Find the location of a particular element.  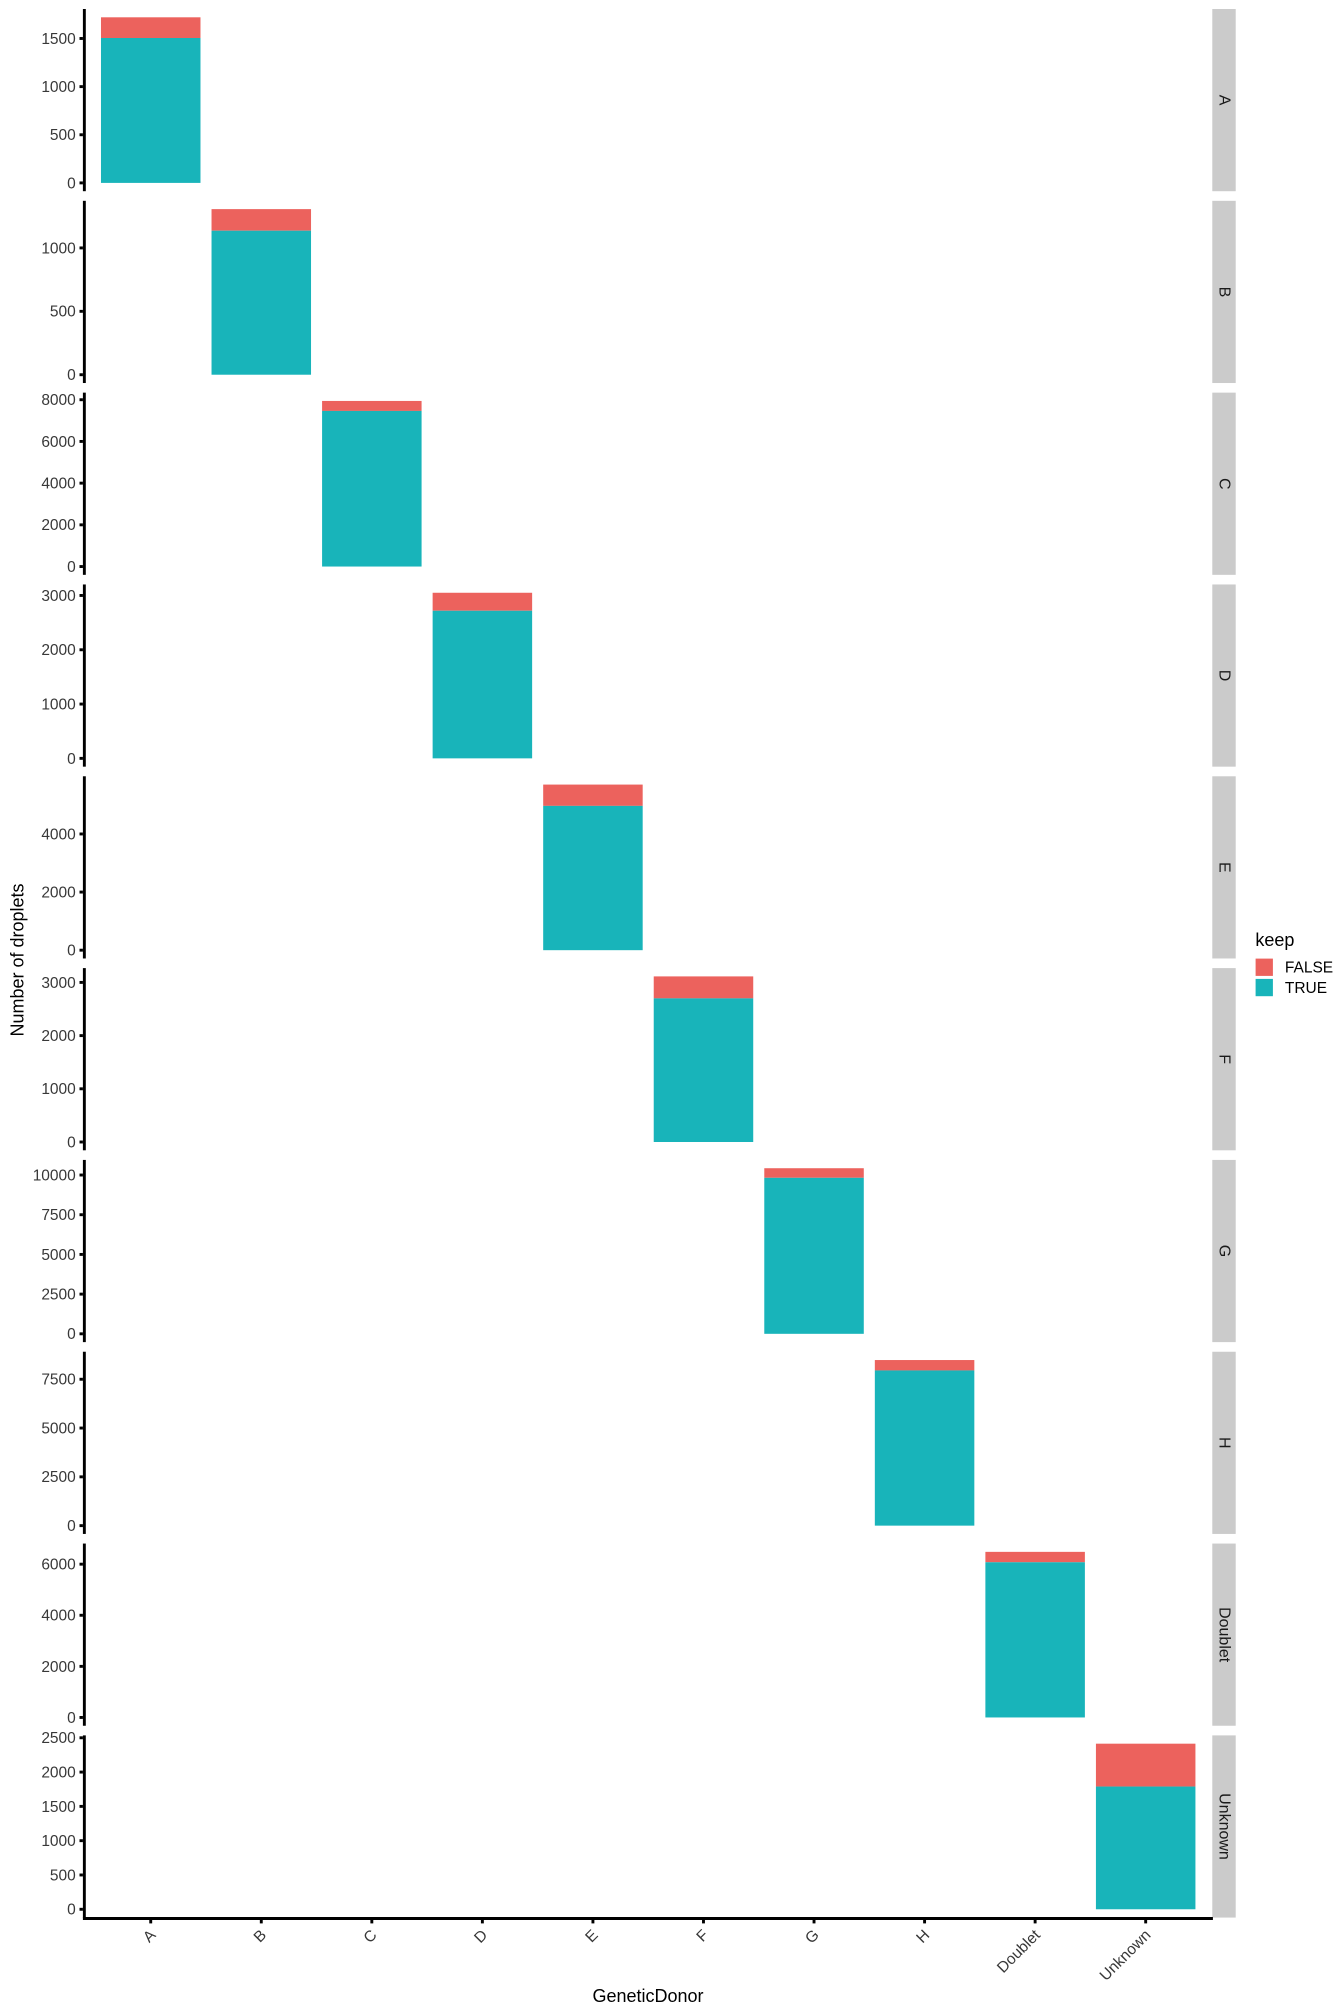

svg-text: B is located at coordinates (1224, 292).